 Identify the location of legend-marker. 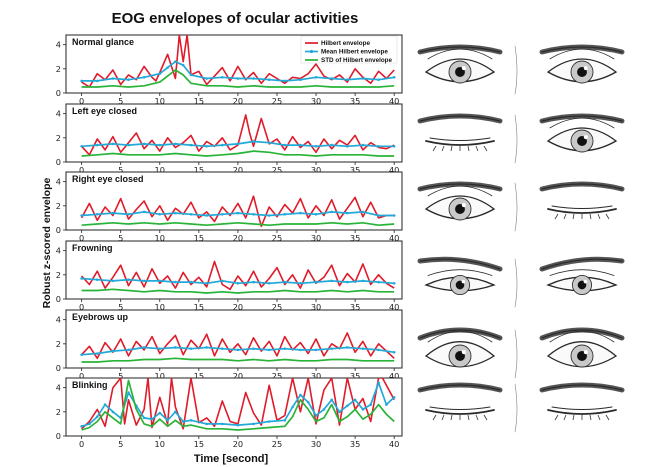
(311, 51).